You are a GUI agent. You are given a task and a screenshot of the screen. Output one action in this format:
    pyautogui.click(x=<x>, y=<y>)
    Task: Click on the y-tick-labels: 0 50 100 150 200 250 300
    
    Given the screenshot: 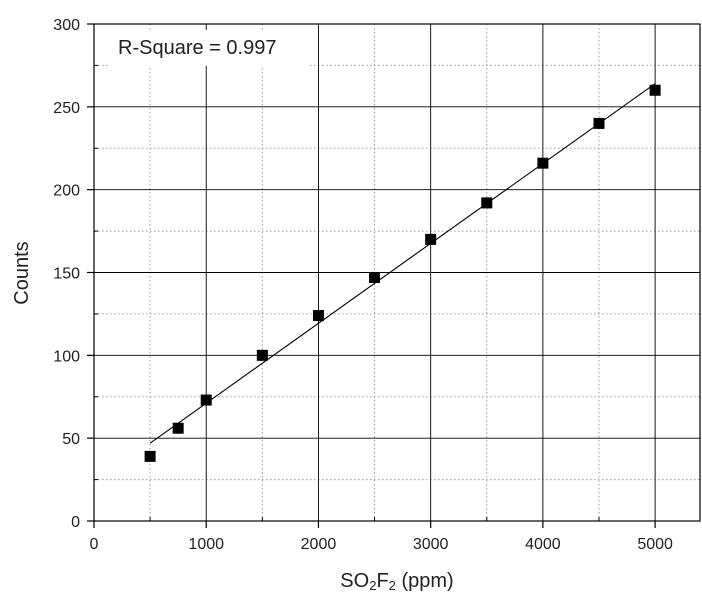 What is the action you would take?
    pyautogui.click(x=66, y=274)
    